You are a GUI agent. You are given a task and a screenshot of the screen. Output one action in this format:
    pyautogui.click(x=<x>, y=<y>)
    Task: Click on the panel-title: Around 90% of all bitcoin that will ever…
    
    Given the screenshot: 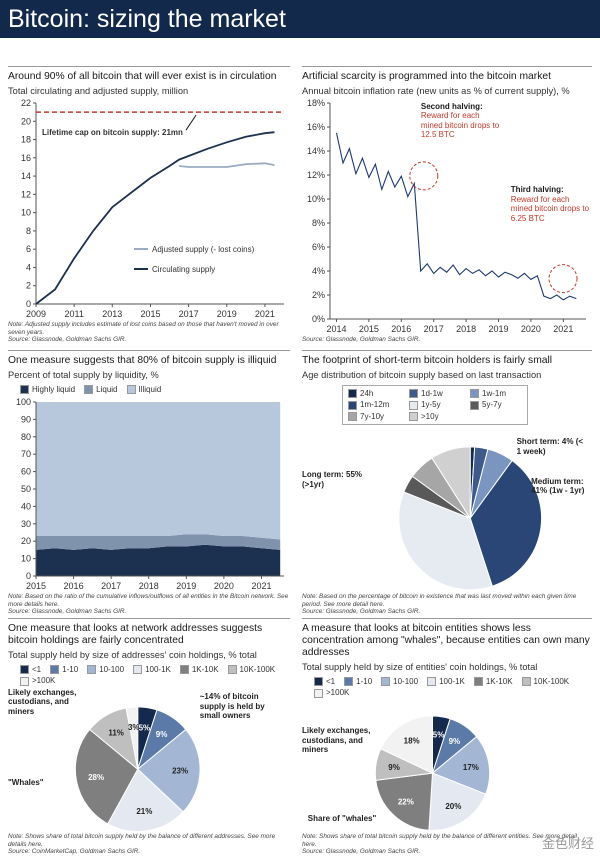 What is the action you would take?
    pyautogui.click(x=142, y=76)
    